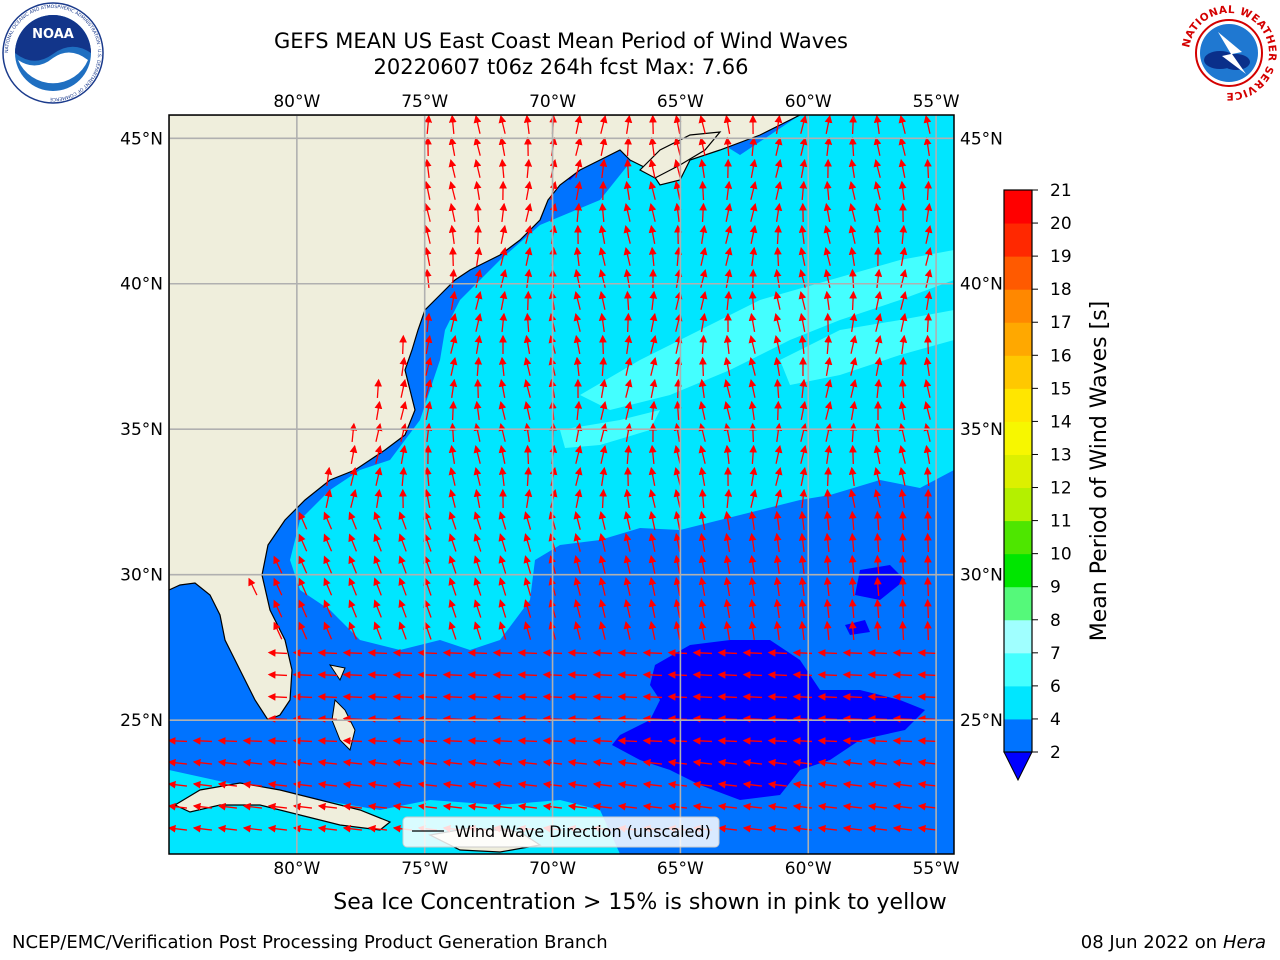 This screenshot has width=1280, height=960. What do you see at coordinates (53, 34) in the screenshot?
I see `noaa-logo-text: NOAA` at bounding box center [53, 34].